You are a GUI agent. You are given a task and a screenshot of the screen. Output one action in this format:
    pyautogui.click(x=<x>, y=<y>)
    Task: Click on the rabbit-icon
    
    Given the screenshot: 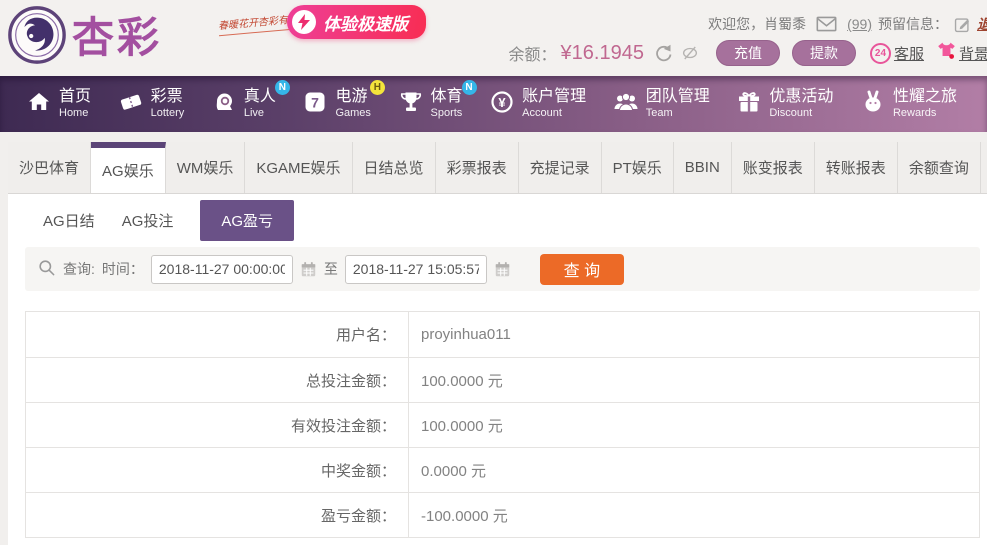 What is the action you would take?
    pyautogui.click(x=873, y=104)
    